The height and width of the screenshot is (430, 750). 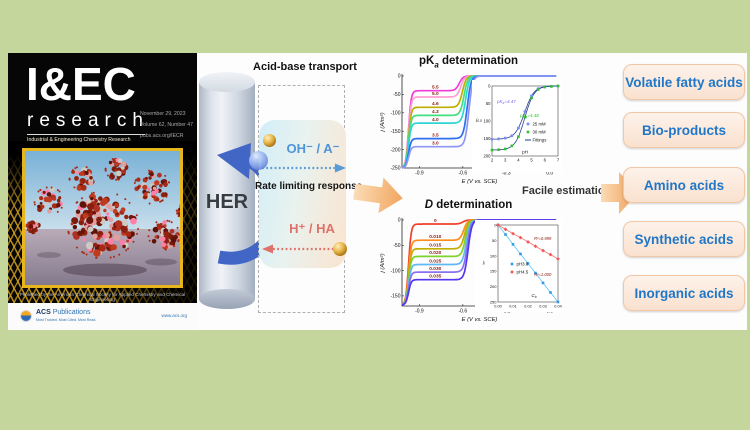 What do you see at coordinates (619, 193) in the screenshot?
I see `estimation-arrow-icon` at bounding box center [619, 193].